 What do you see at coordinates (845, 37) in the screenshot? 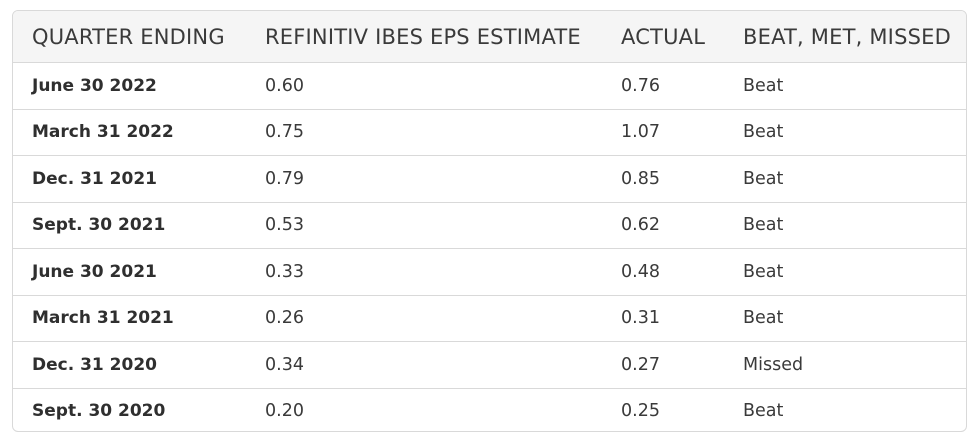
I see `header-beat-met-missed: BEAT, MET, MISSED` at bounding box center [845, 37].